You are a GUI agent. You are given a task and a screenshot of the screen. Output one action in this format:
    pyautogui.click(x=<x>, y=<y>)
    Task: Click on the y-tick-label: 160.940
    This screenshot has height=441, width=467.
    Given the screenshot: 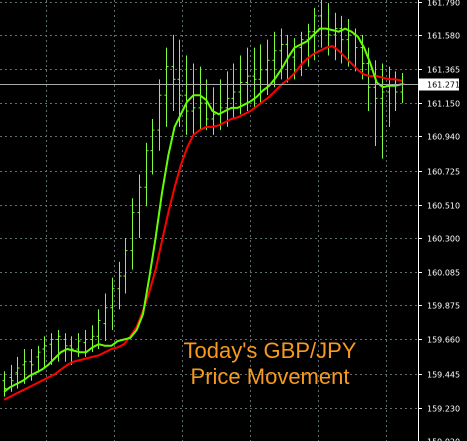 What is the action you would take?
    pyautogui.click(x=443, y=137)
    